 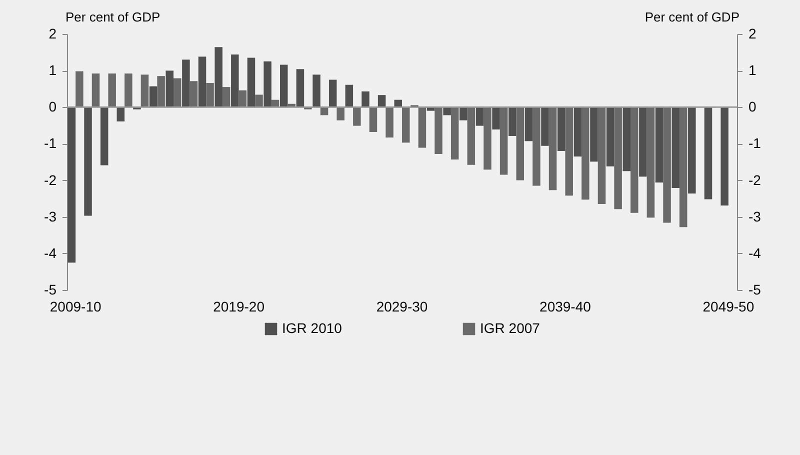 What do you see at coordinates (510, 328) in the screenshot?
I see `legend-label: IGR 2007` at bounding box center [510, 328].